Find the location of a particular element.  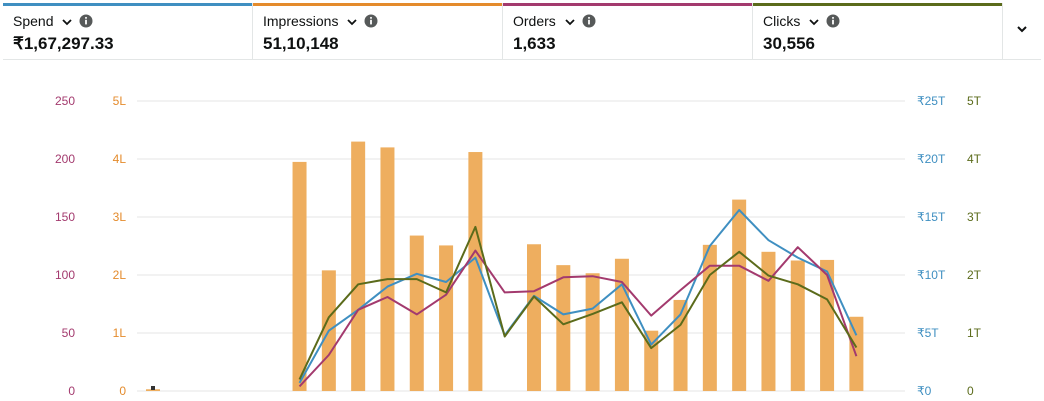

metric-value: 1,633 is located at coordinates (534, 43).